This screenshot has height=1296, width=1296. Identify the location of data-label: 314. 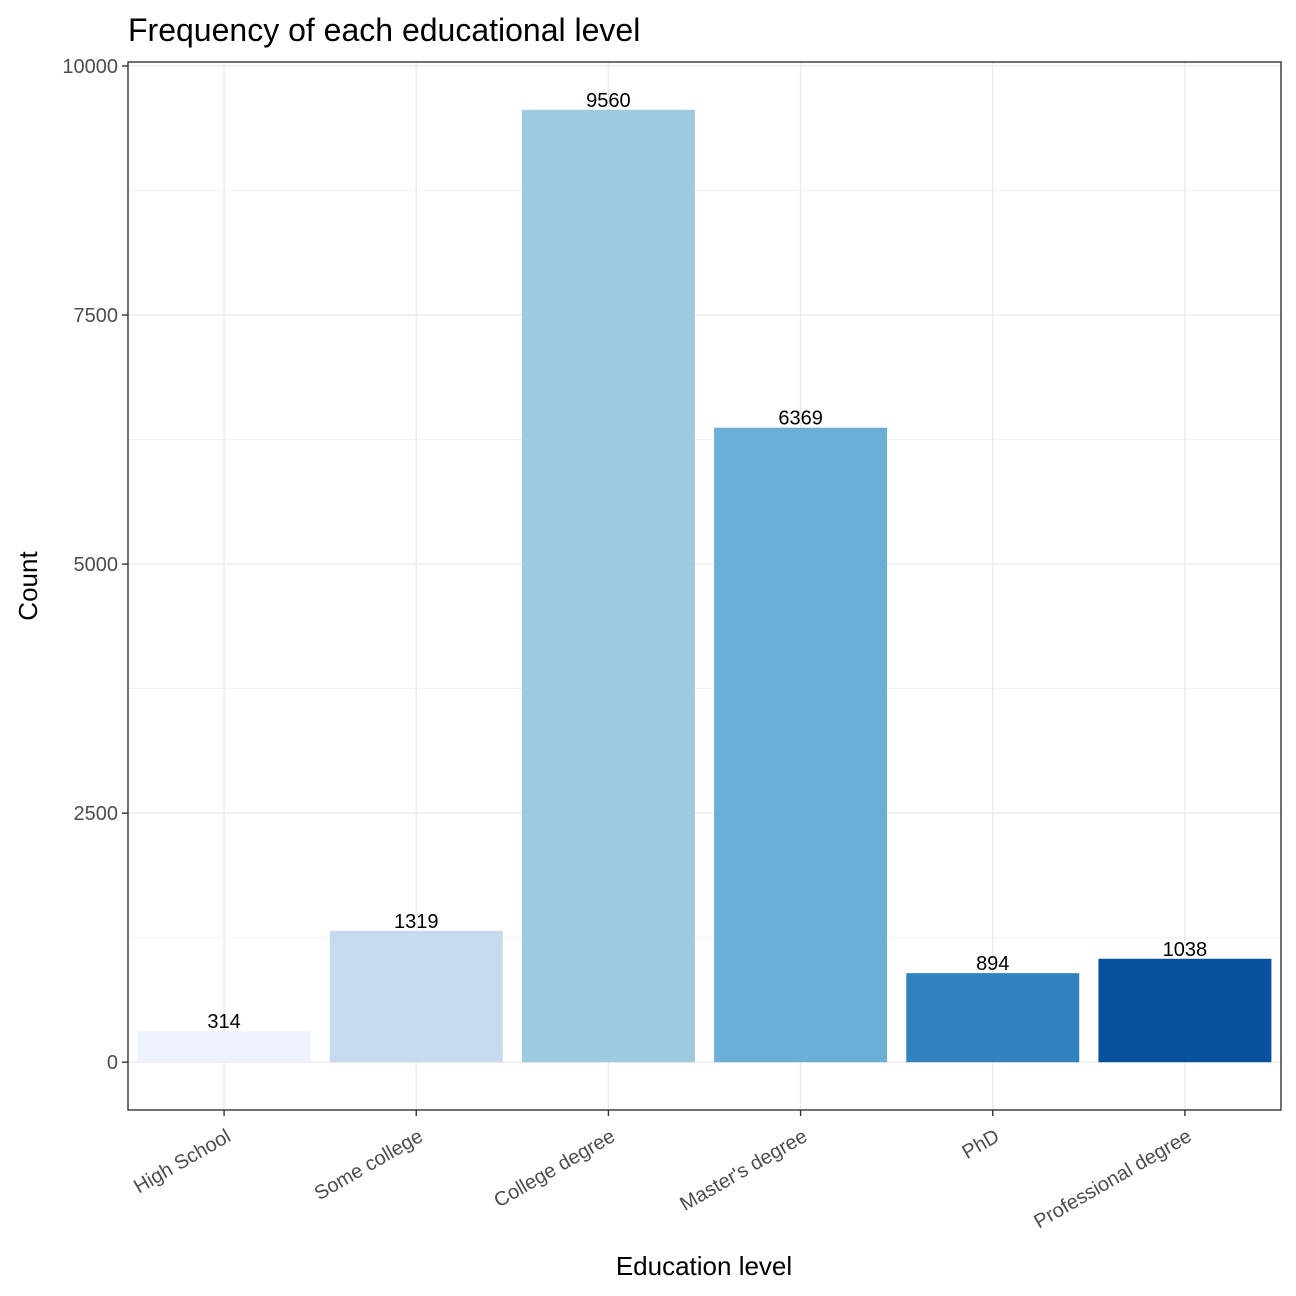
(223, 1022).